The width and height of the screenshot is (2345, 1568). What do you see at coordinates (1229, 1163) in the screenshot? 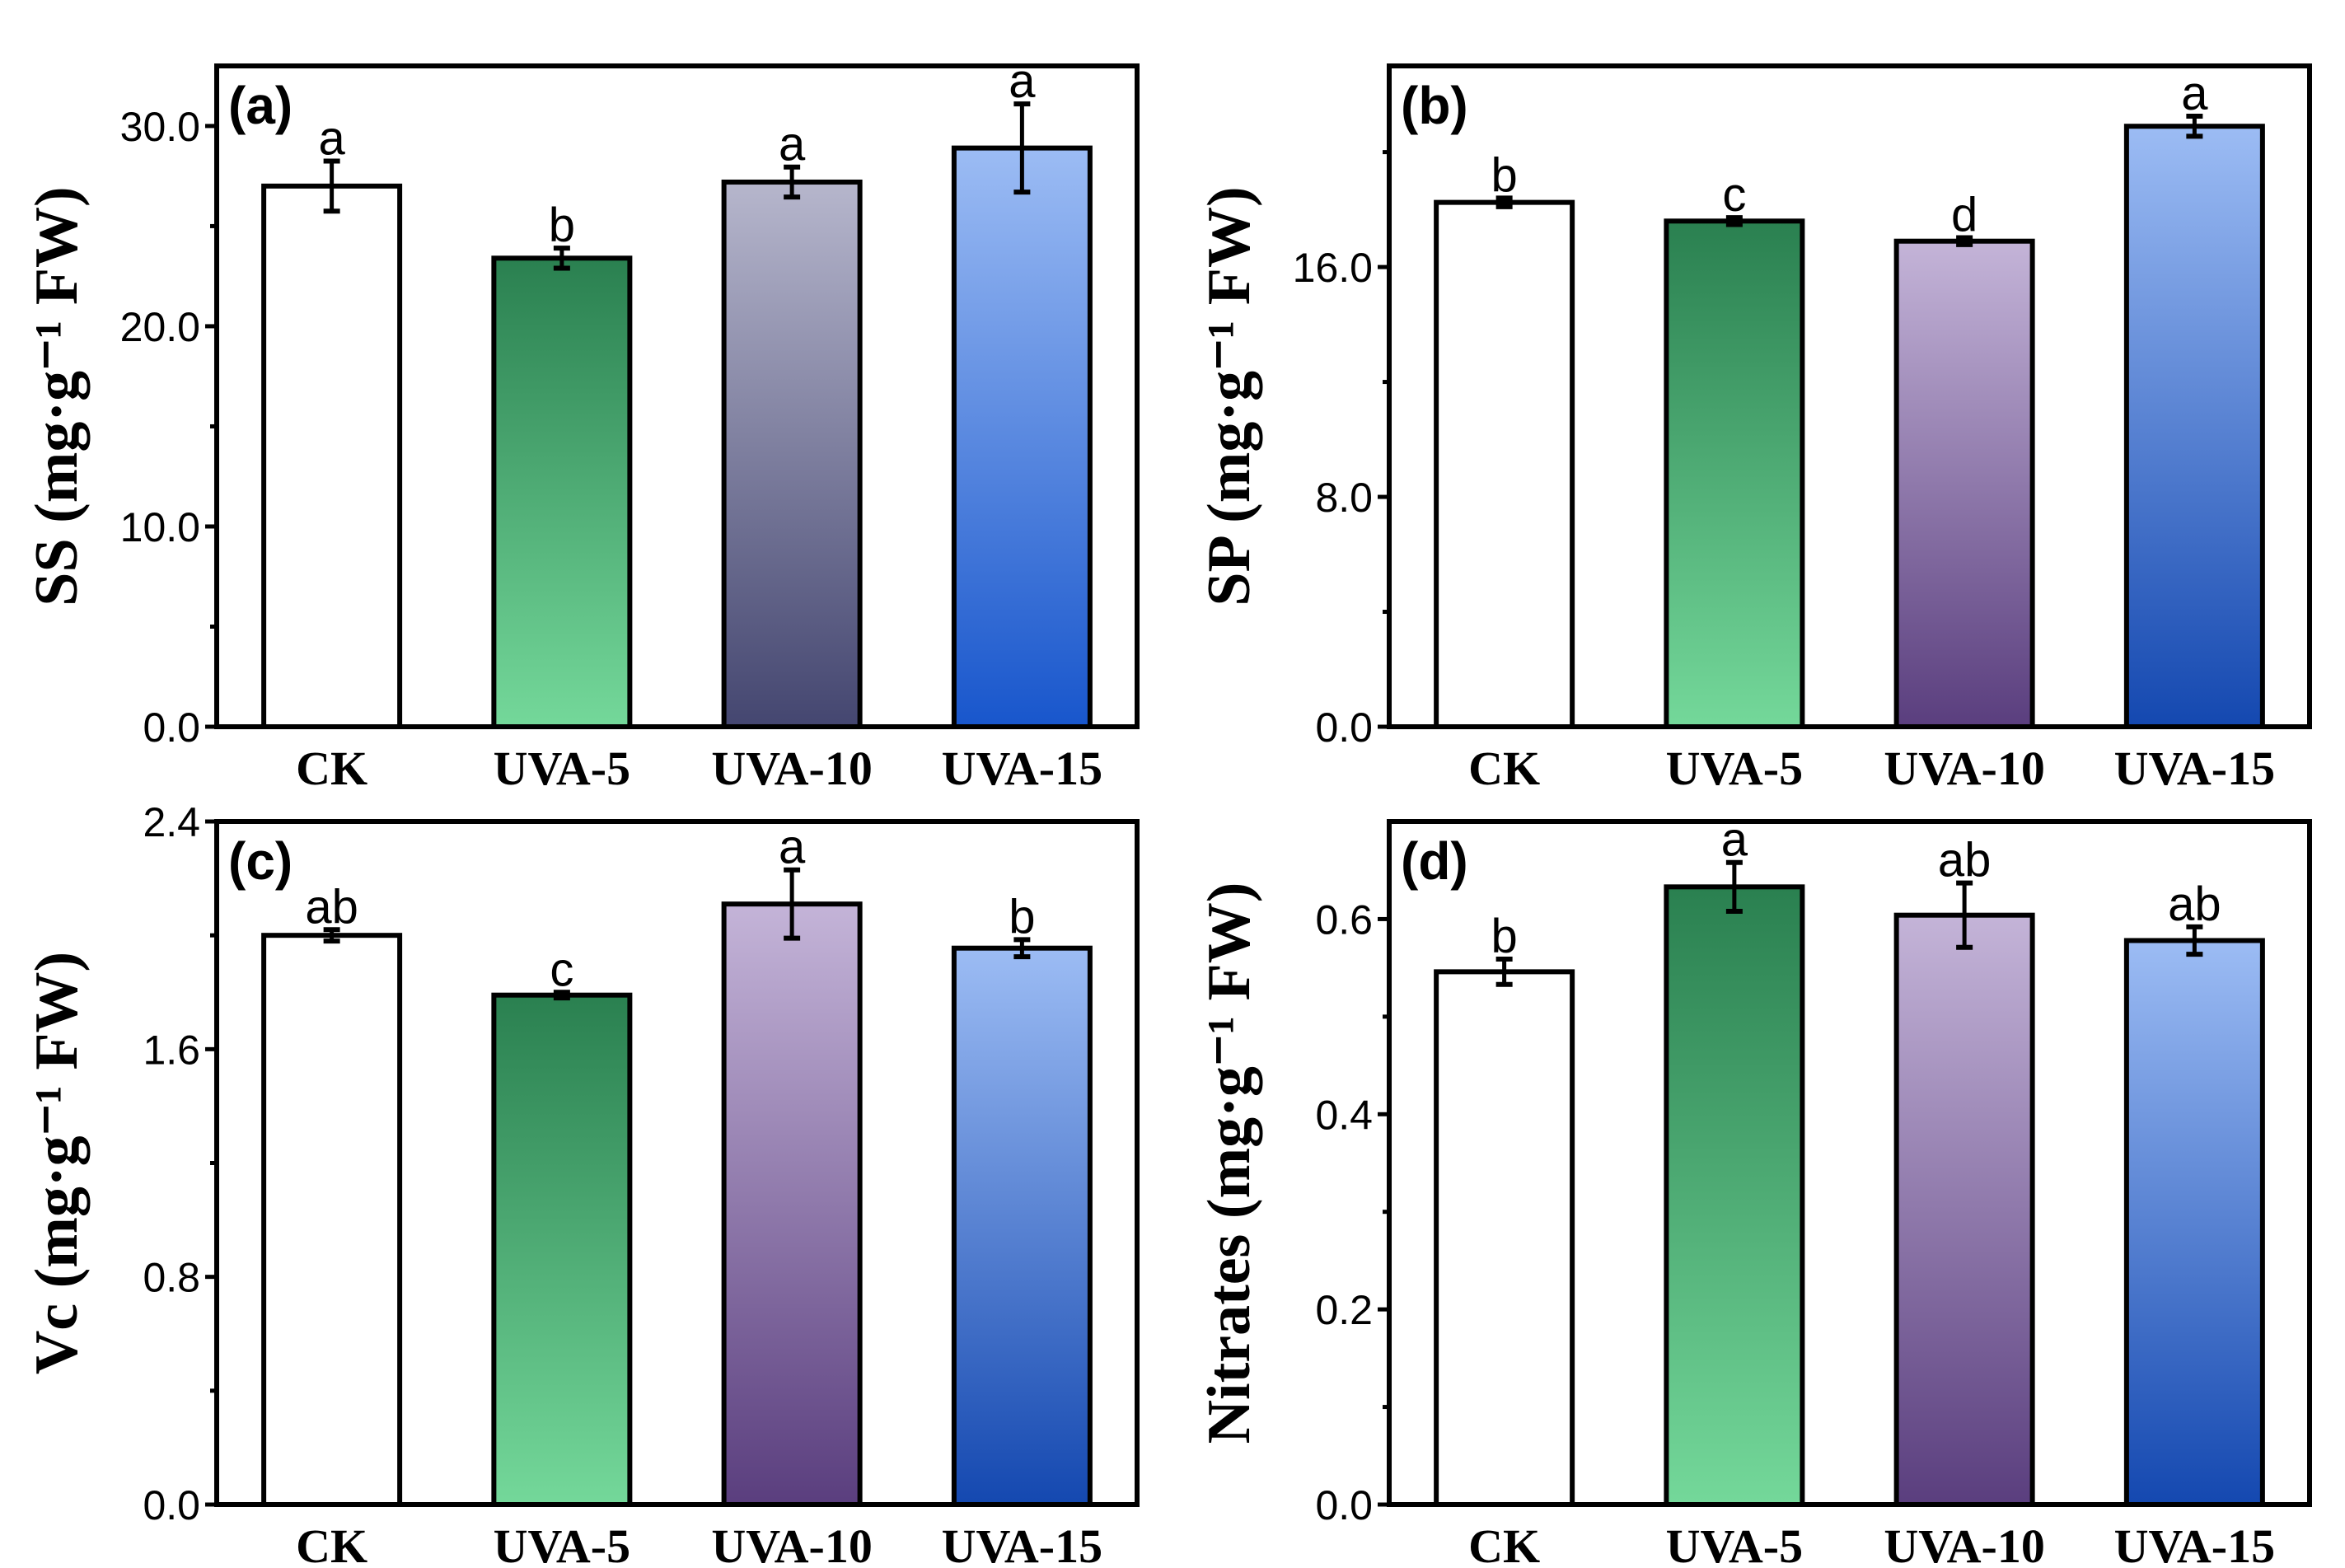
I see `y-axis-label: Nitrates (mg·g⁻¹ FW)` at bounding box center [1229, 1163].